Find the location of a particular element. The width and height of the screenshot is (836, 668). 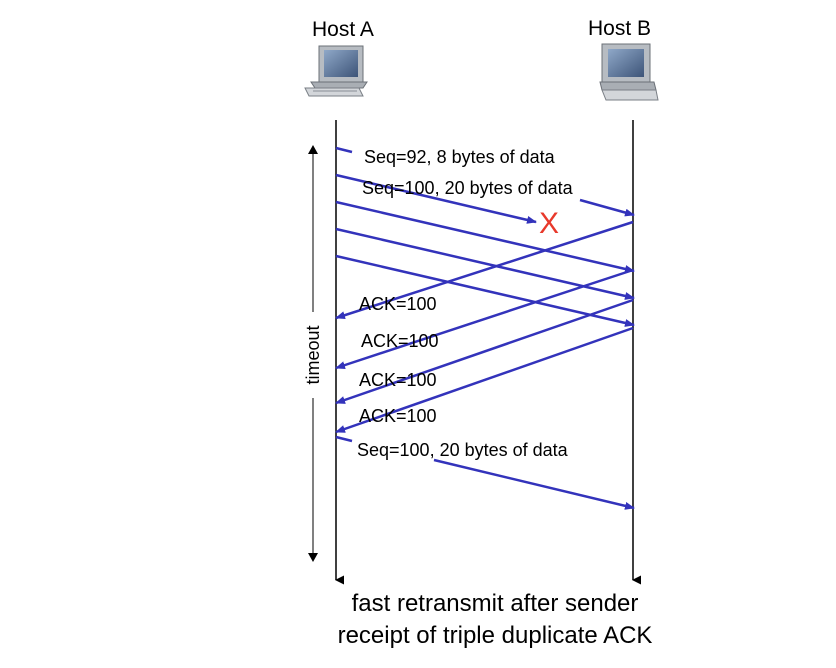

ack-4-label: ACK=100 is located at coordinates (398, 416).